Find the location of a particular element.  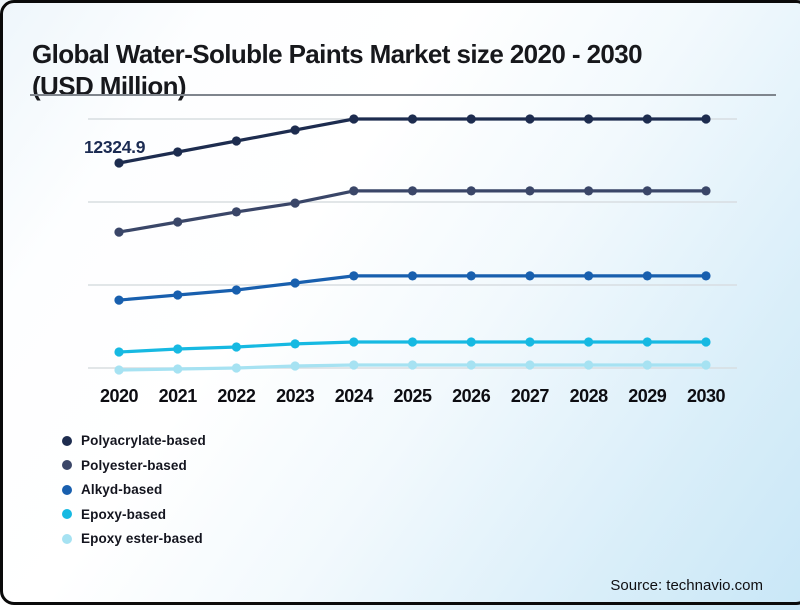

legend-item: Epoxy ester-based is located at coordinates (134, 538).